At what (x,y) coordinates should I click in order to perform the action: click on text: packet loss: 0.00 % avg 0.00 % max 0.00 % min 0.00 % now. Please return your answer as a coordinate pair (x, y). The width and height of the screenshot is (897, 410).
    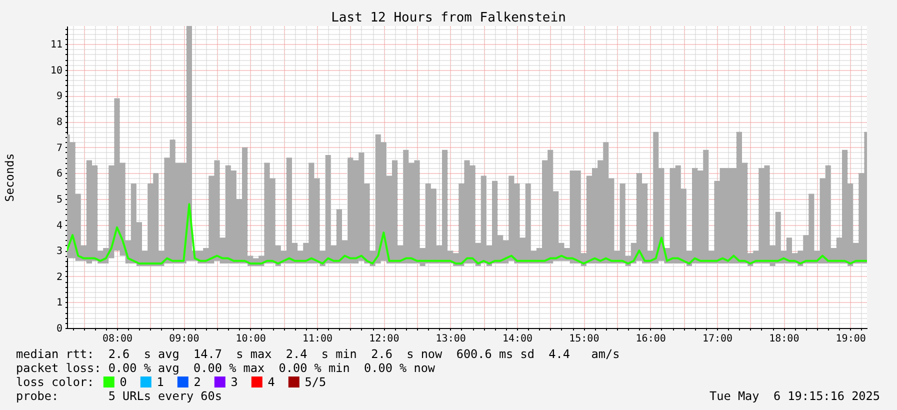
    Looking at the image, I should click on (226, 368).